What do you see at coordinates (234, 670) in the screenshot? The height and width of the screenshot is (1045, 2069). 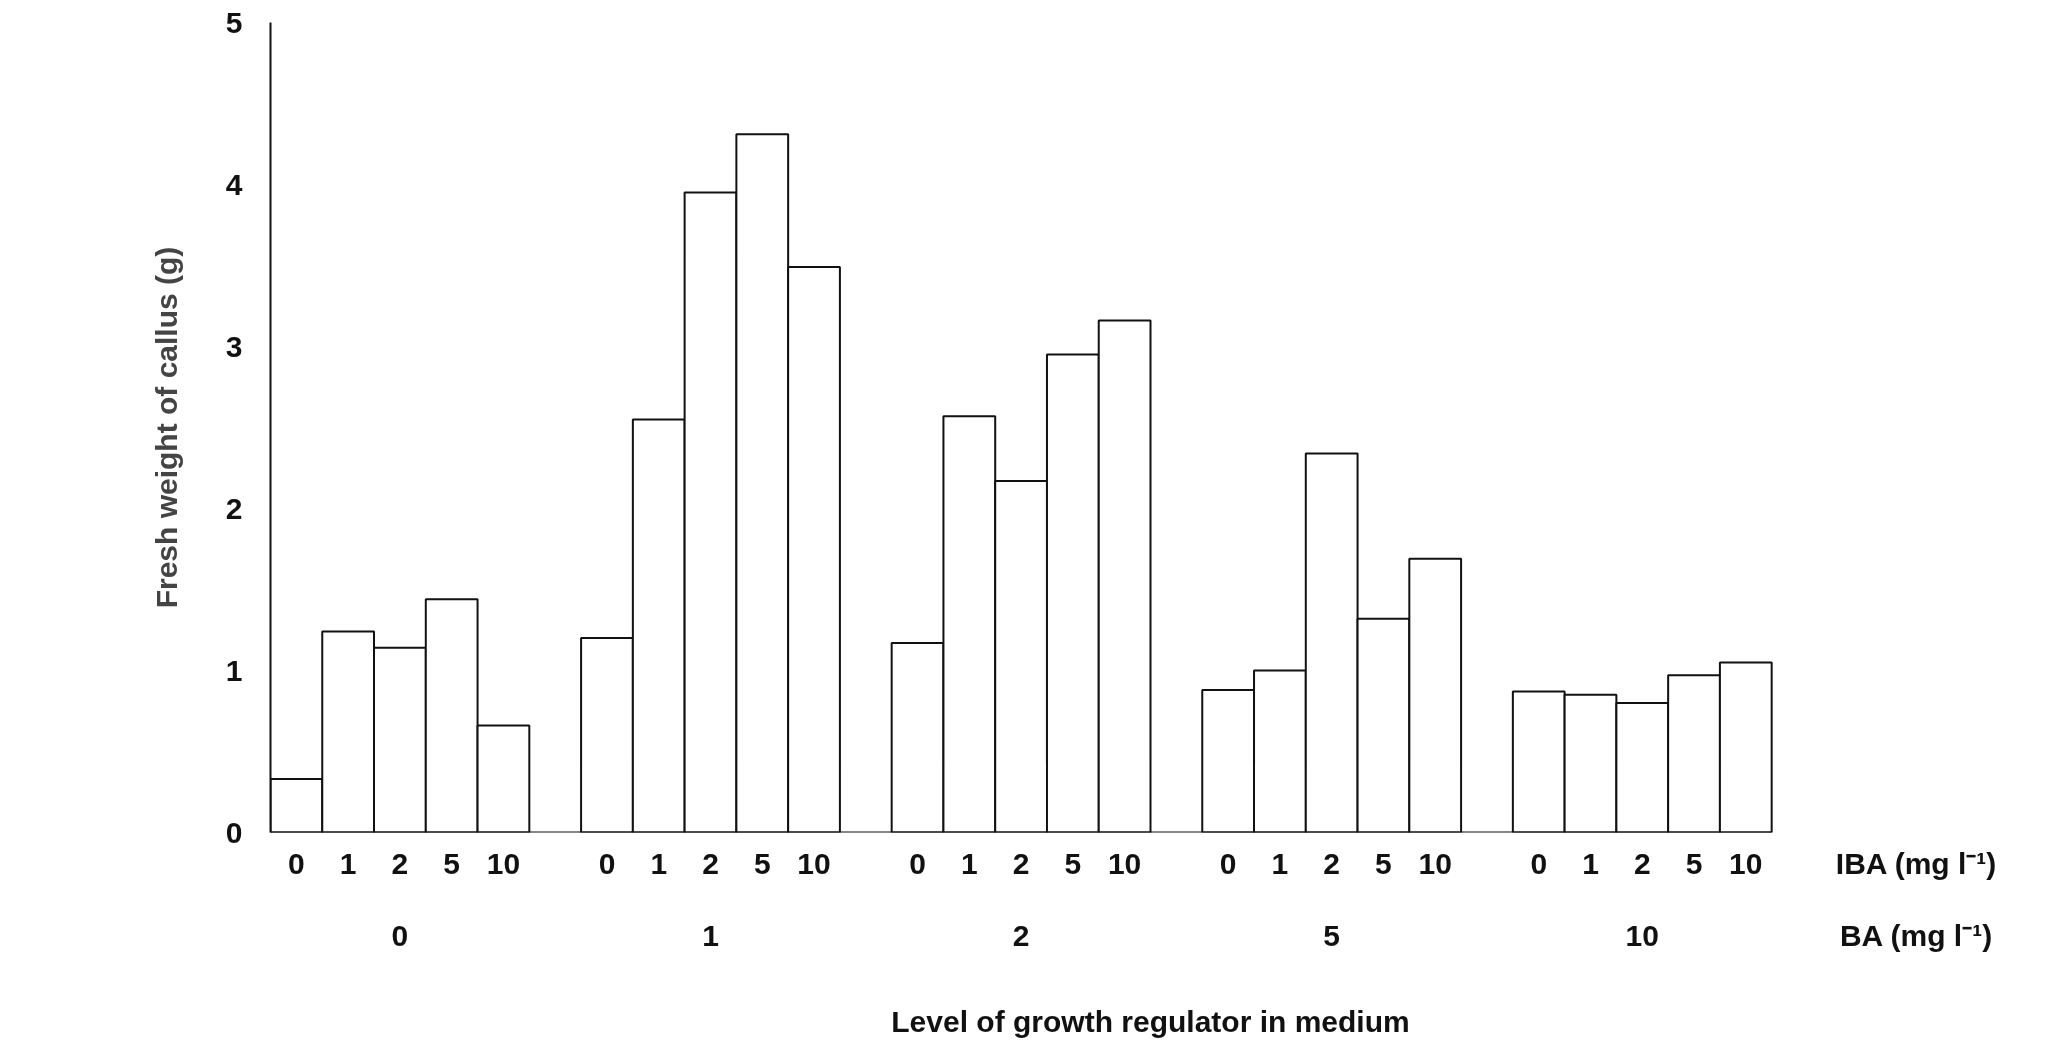 I see `y-tick-label: 1` at bounding box center [234, 670].